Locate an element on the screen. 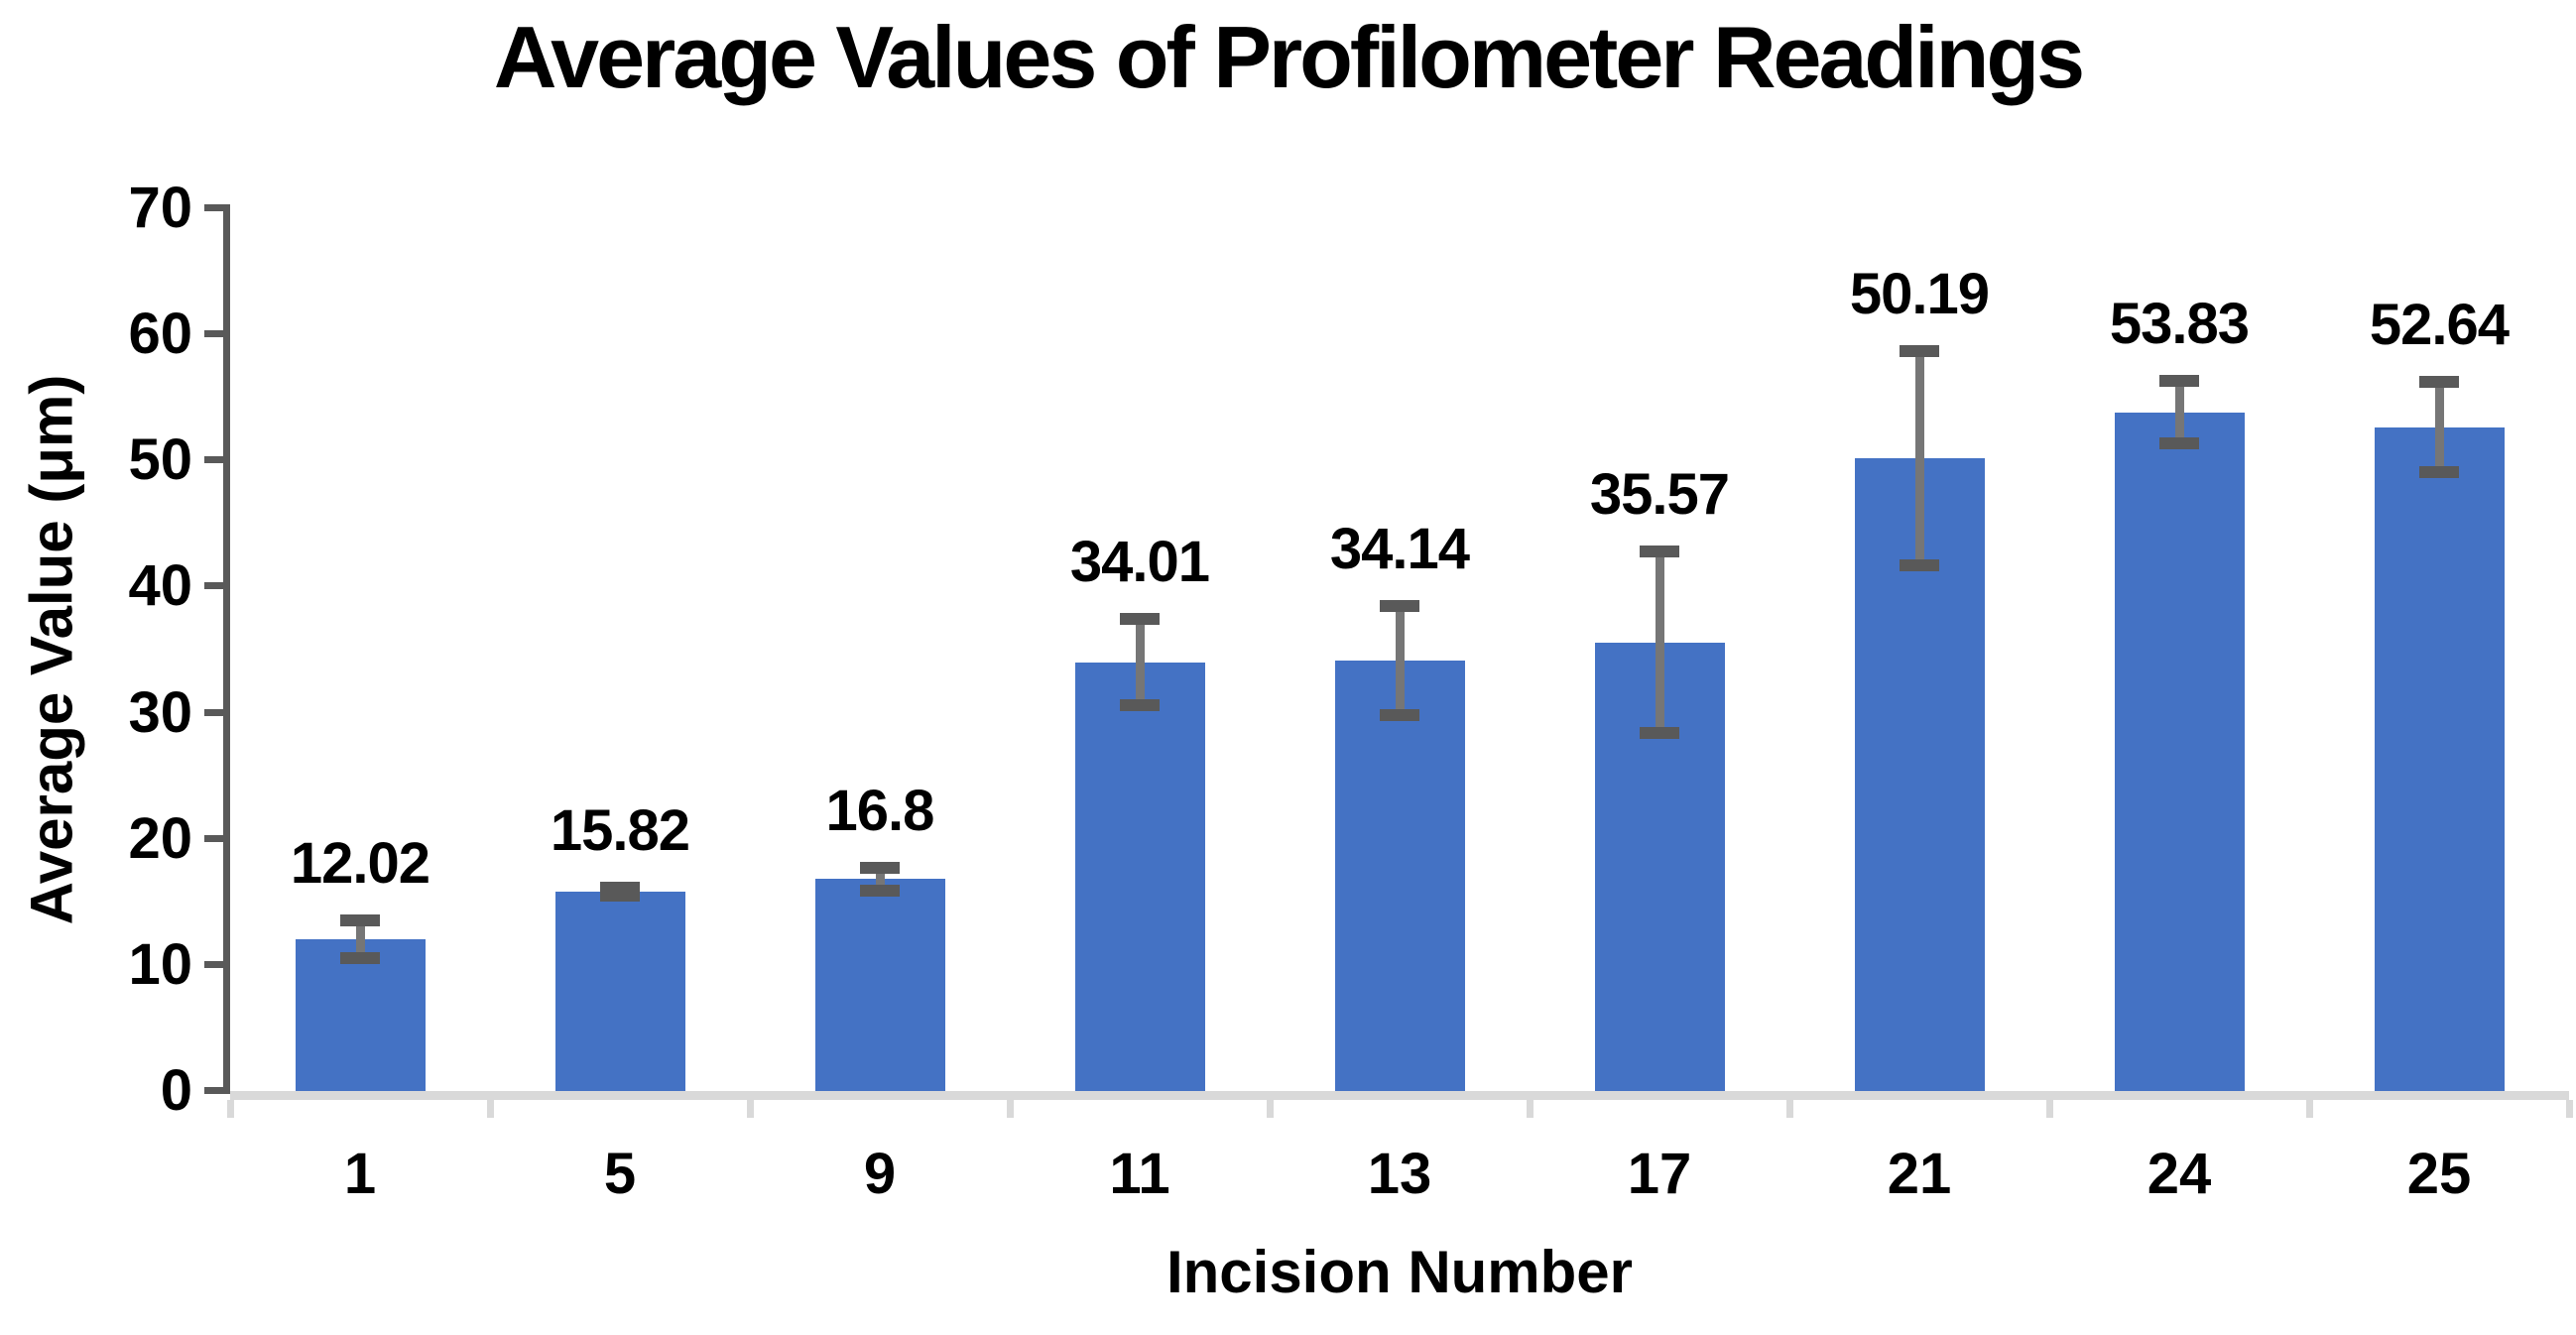 The height and width of the screenshot is (1335, 2576). y-tick-label: 0 is located at coordinates (176, 1090).